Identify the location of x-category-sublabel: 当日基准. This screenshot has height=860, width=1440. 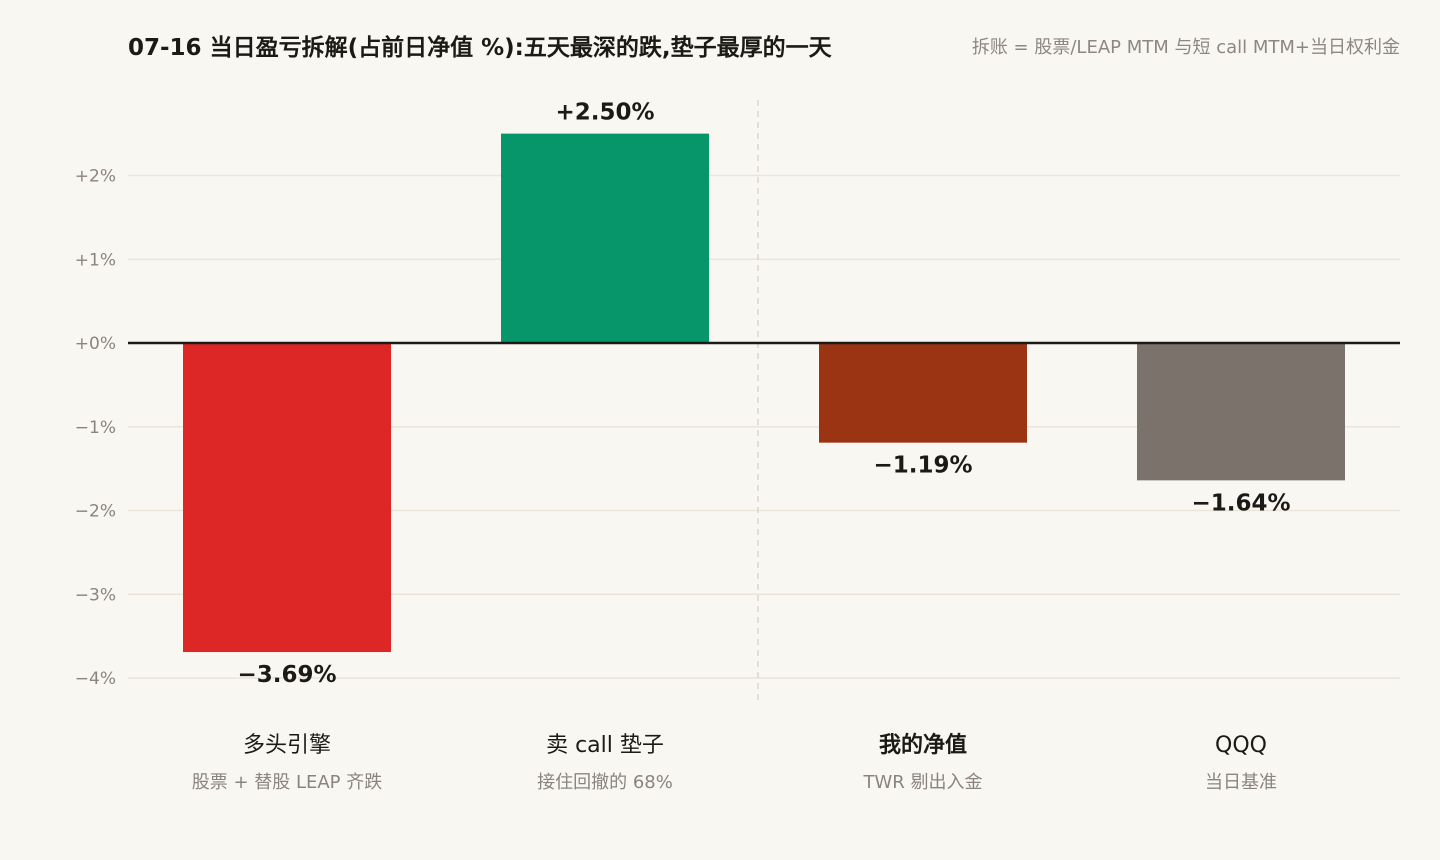
(1241, 782).